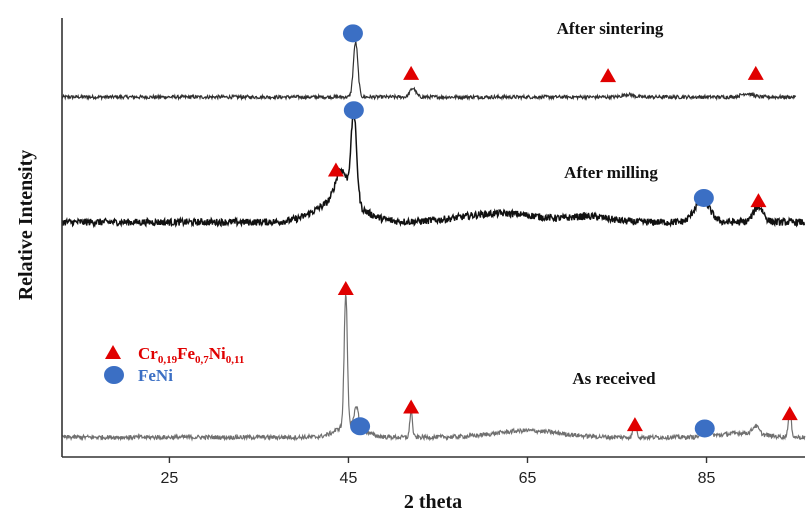 This screenshot has width=808, height=517. What do you see at coordinates (614, 378) in the screenshot?
I see `trace-label-as-received: As received` at bounding box center [614, 378].